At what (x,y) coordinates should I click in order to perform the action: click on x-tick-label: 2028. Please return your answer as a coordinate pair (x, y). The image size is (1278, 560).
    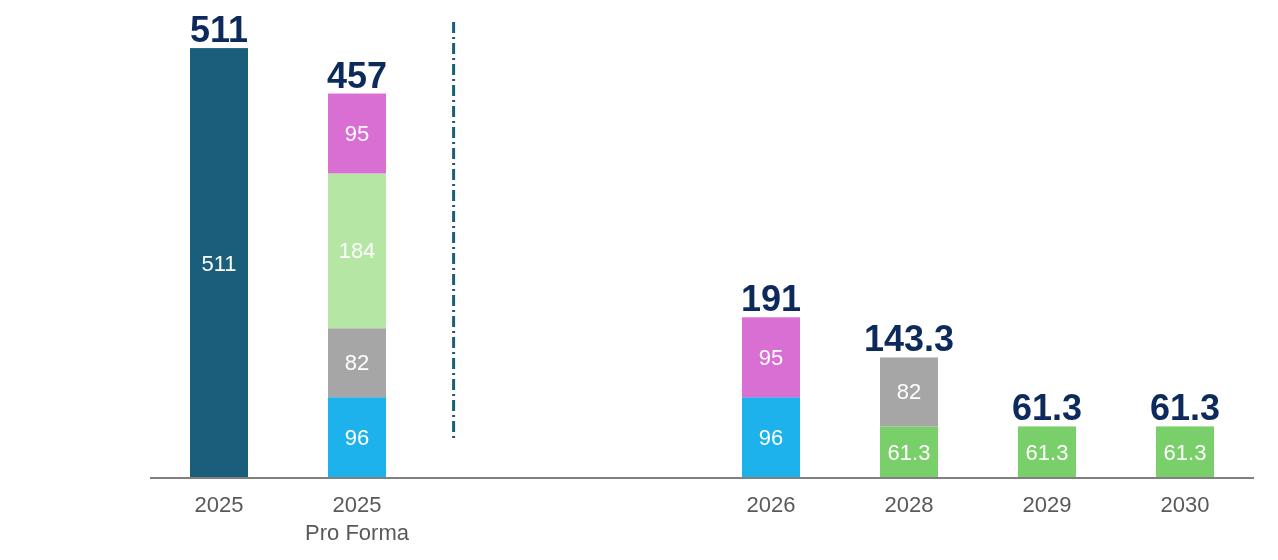
    Looking at the image, I should click on (909, 504).